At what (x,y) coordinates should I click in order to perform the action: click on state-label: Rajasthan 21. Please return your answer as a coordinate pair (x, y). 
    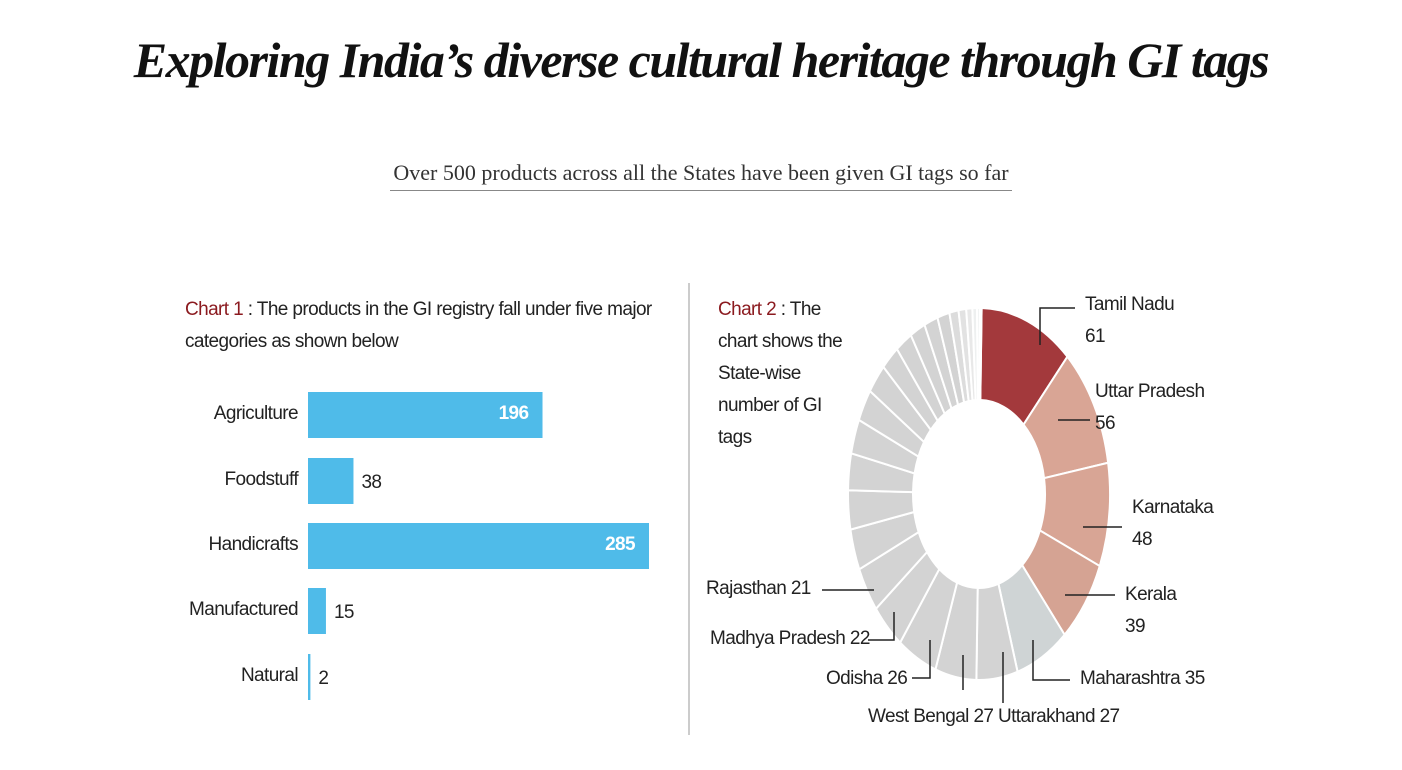
    Looking at the image, I should click on (758, 588).